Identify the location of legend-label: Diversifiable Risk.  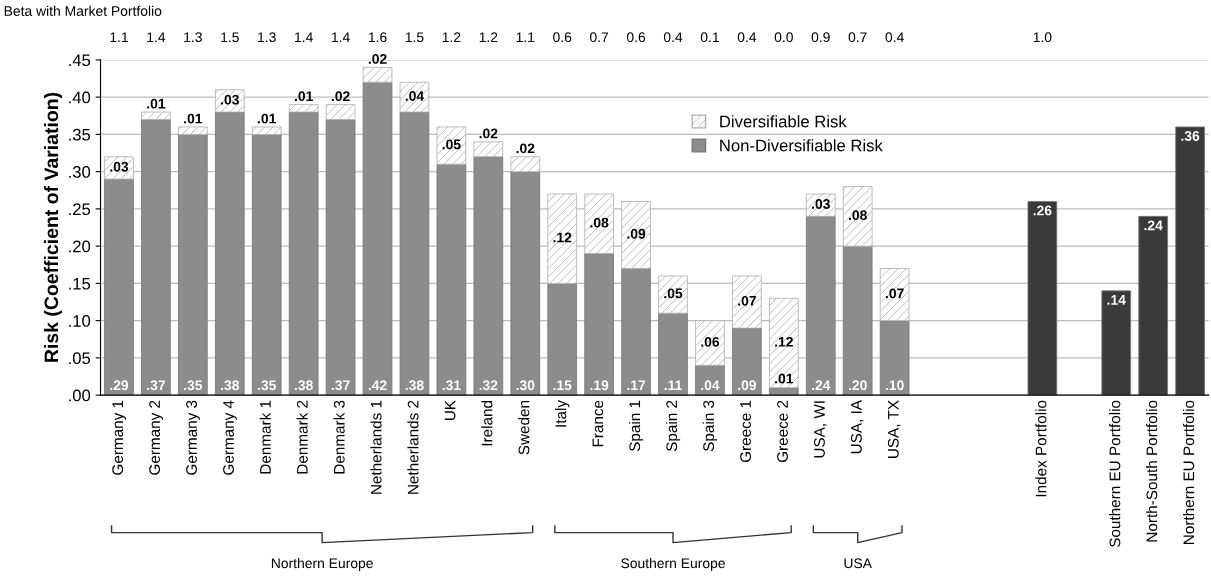
(783, 121).